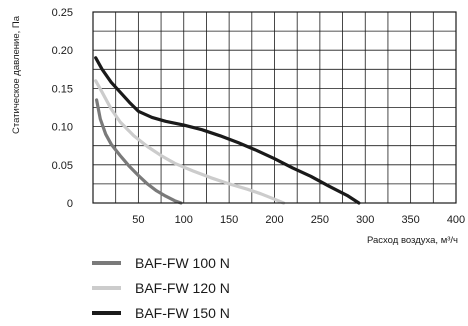 The image size is (468, 326). Describe the element at coordinates (182, 287) in the screenshot. I see `legend-label: BAF-FW 120 N` at that location.